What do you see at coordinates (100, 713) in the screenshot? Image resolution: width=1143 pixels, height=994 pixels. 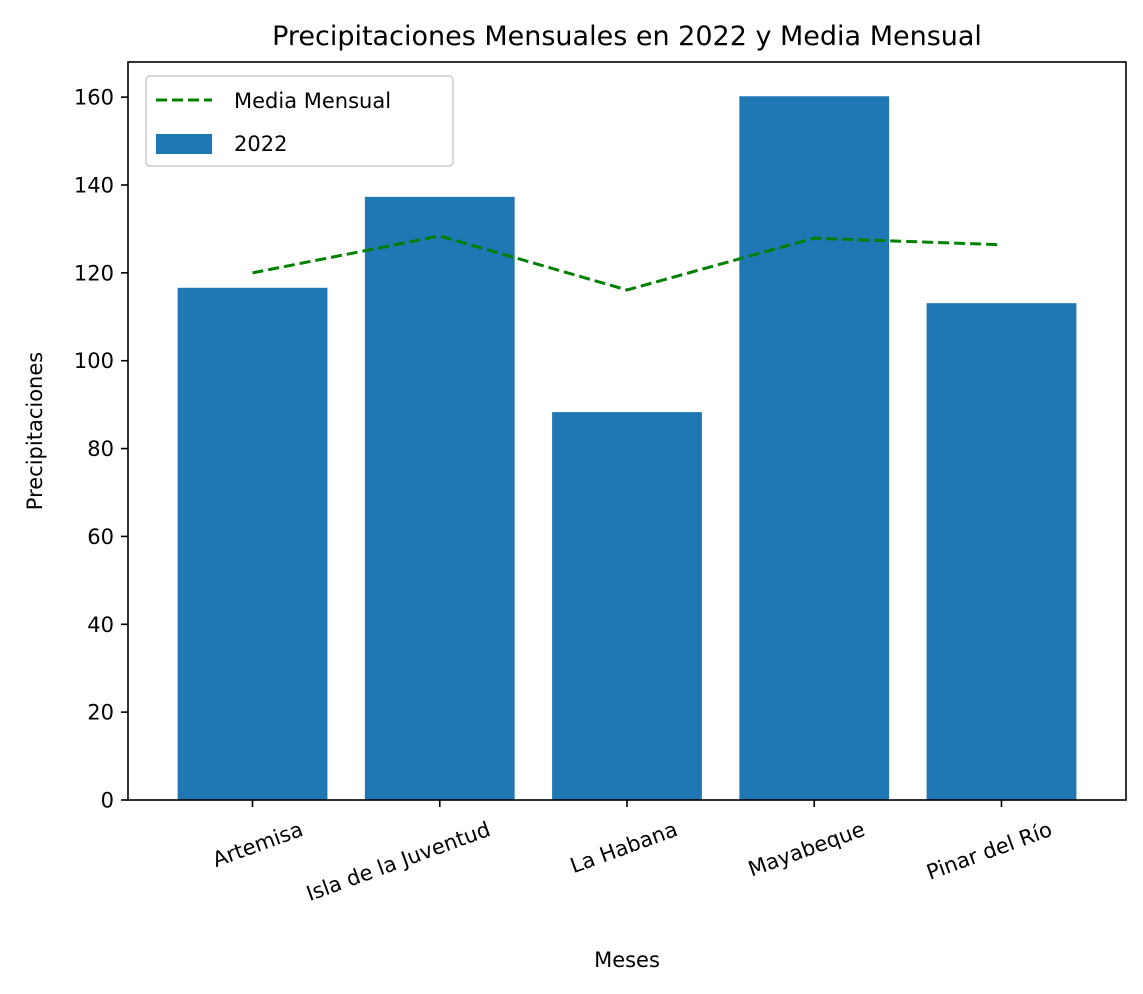 I see `y-tick-label: 20` at bounding box center [100, 713].